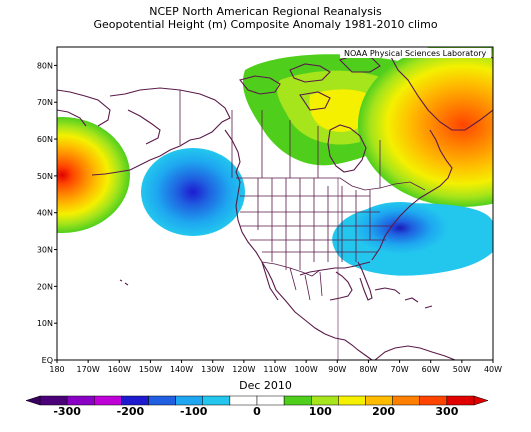  What do you see at coordinates (130, 411) in the screenshot?
I see `colorbar-label: -200` at bounding box center [130, 411].